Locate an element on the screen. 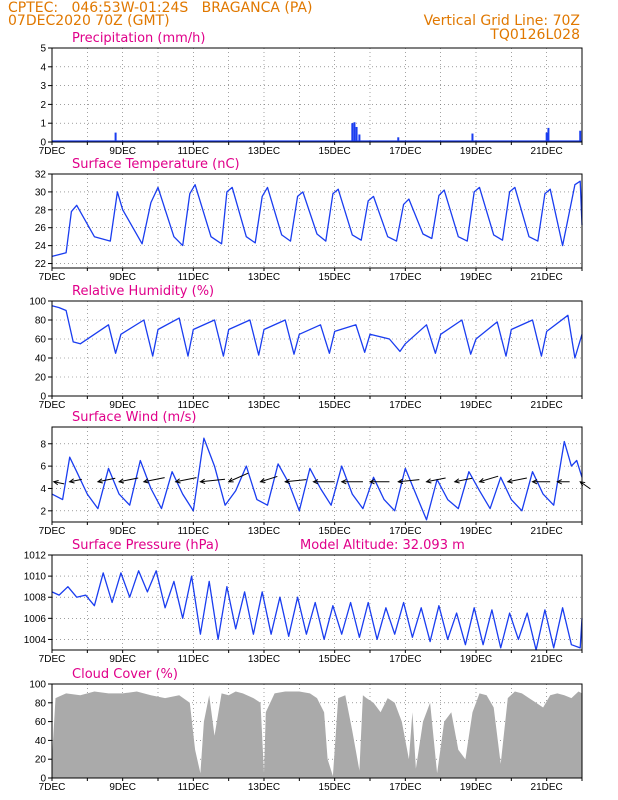 Image resolution: width=618 pixels, height=800 pixels. y-tick-label: 3 is located at coordinates (43, 86).